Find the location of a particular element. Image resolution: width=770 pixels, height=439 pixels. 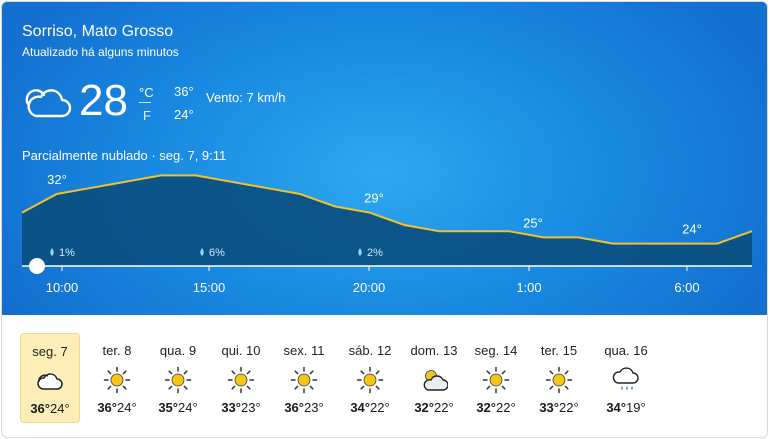

forecast-day: seg. 14 32°22° is located at coordinates (496, 378).